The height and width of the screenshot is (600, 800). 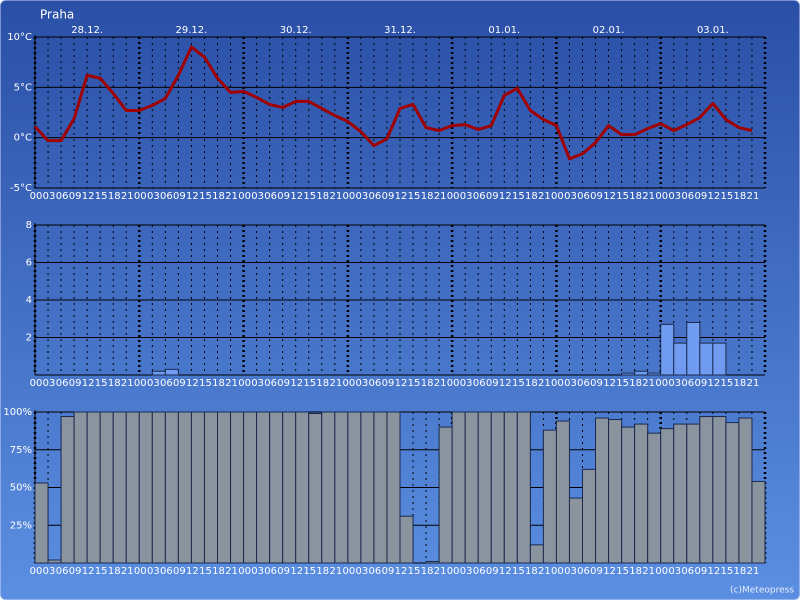 What do you see at coordinates (713, 30) in the screenshot?
I see `day-label: 03.01.` at bounding box center [713, 30].